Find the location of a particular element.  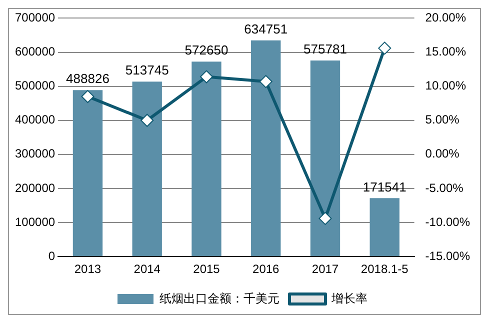

legend-label: 增长率 is located at coordinates (349, 298).